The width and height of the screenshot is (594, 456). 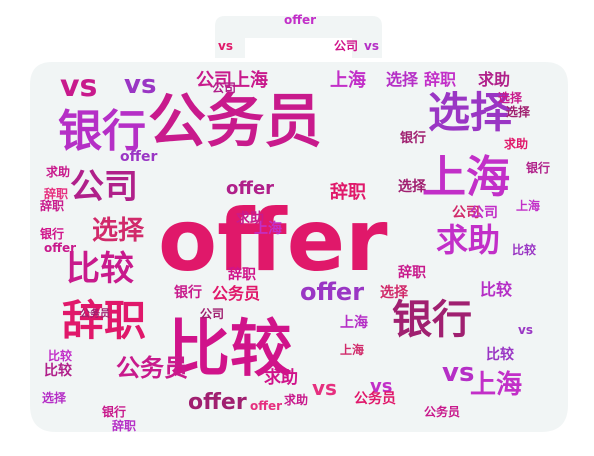 What do you see at coordinates (95, 314) in the screenshot?
I see `word-58: 公务员` at bounding box center [95, 314].